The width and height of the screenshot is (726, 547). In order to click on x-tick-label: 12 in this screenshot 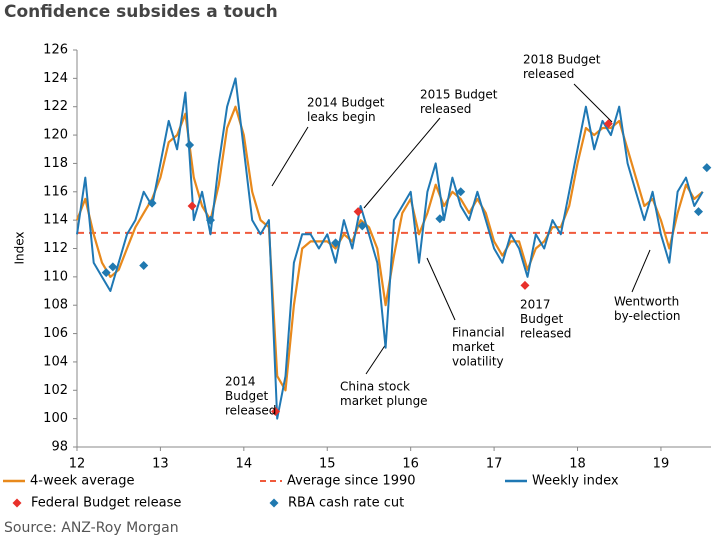, I will do `click(77, 464)`.